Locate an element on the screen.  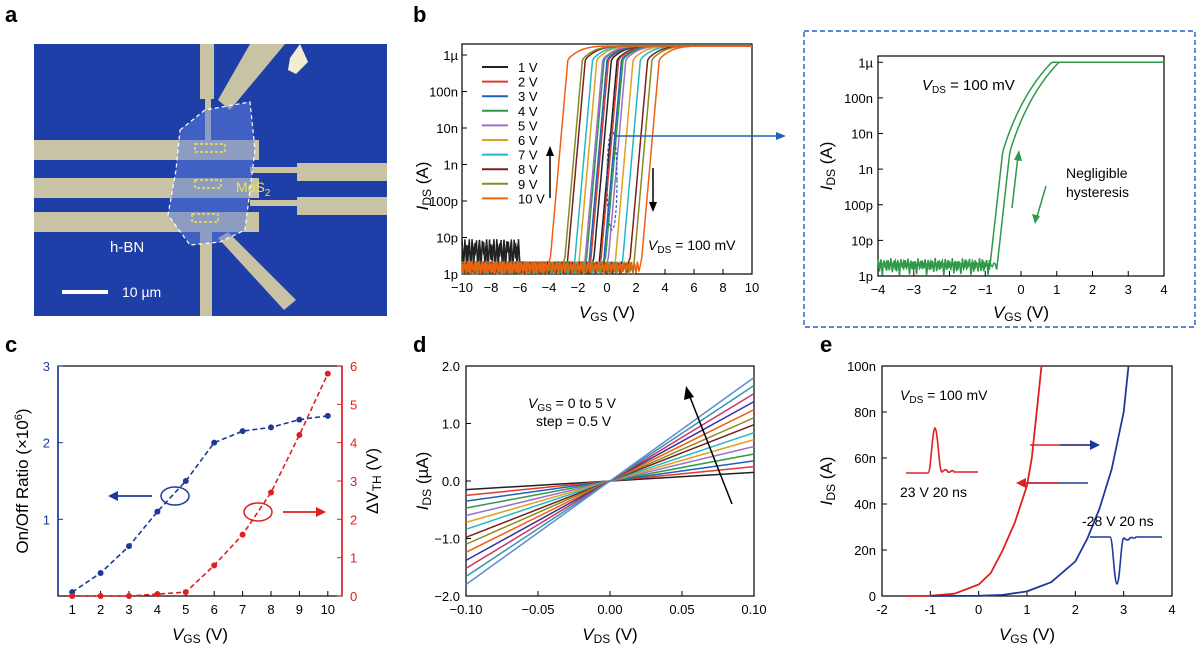
panel-b-legend: 1 V2 V3 V4 V5 V6 V7 V8 V9 V10 V is located at coordinates (513, 133).